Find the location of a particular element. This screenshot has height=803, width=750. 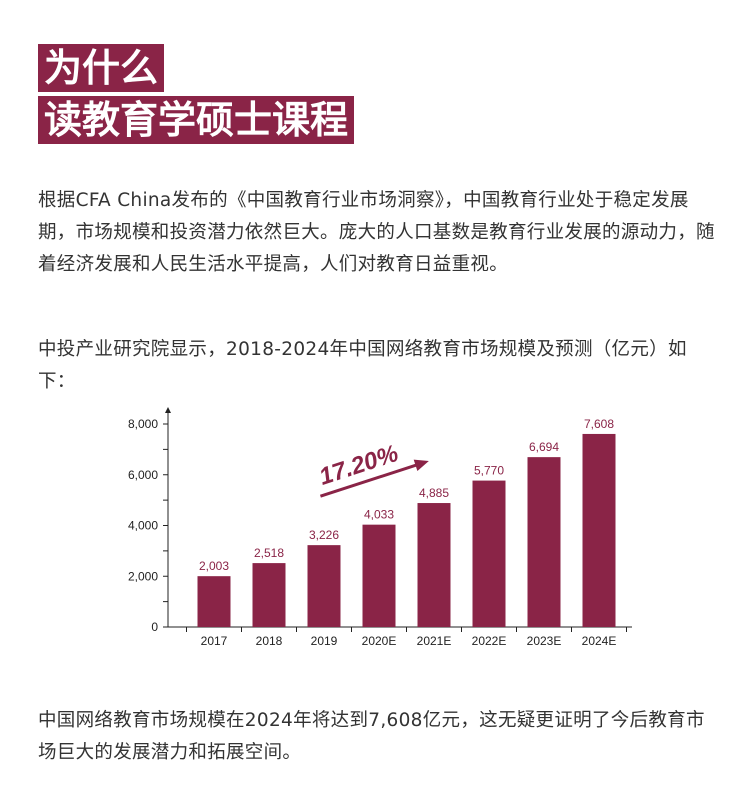

x-tick-label-2019: 2019 is located at coordinates (324, 641).